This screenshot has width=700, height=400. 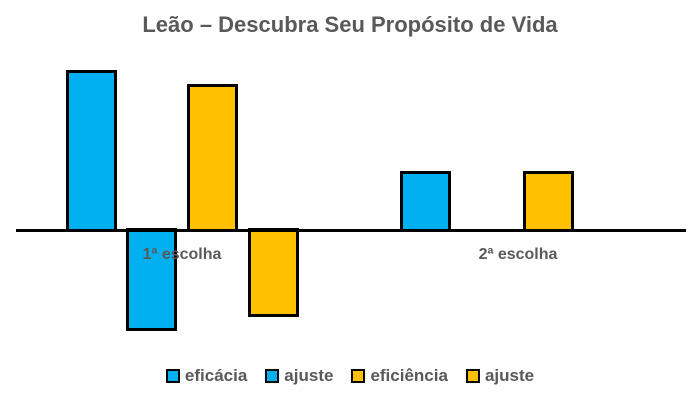 What do you see at coordinates (350, 376) in the screenshot?
I see `legend: eficácia ajuste eficiência ajuste` at bounding box center [350, 376].